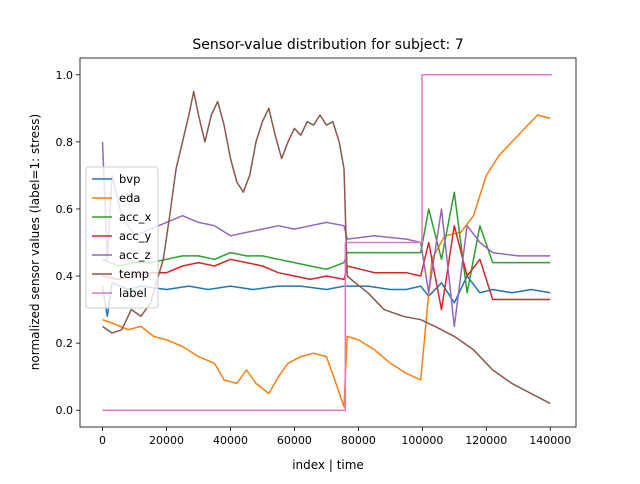 The width and height of the screenshot is (640, 484). I want to click on legend-label: eda, so click(129, 198).